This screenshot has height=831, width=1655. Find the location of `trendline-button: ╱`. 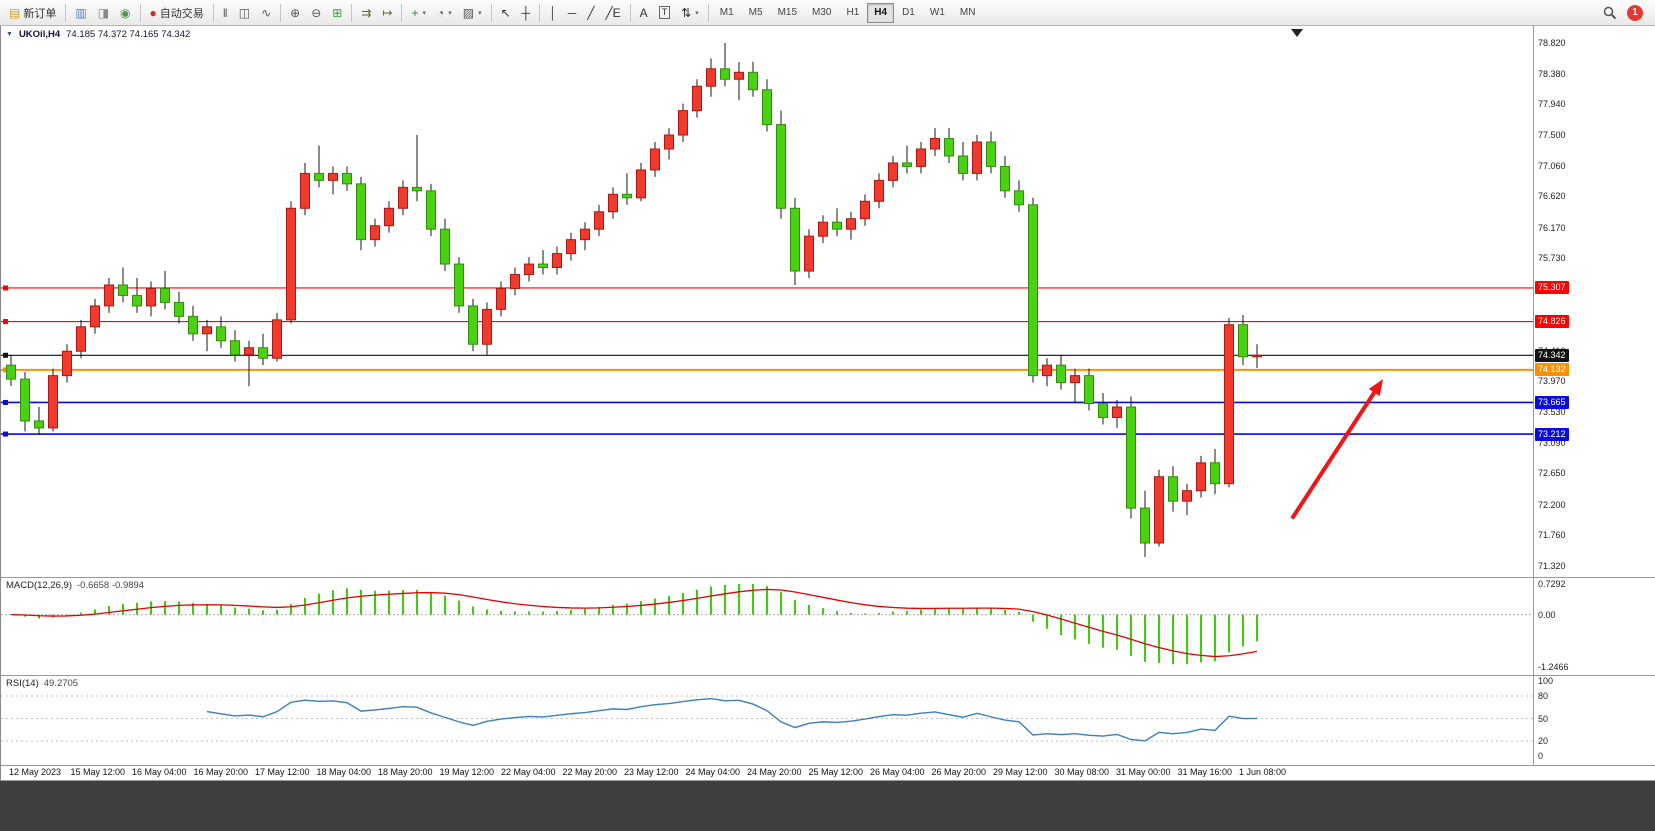

trendline-button: ╱ is located at coordinates (590, 13).